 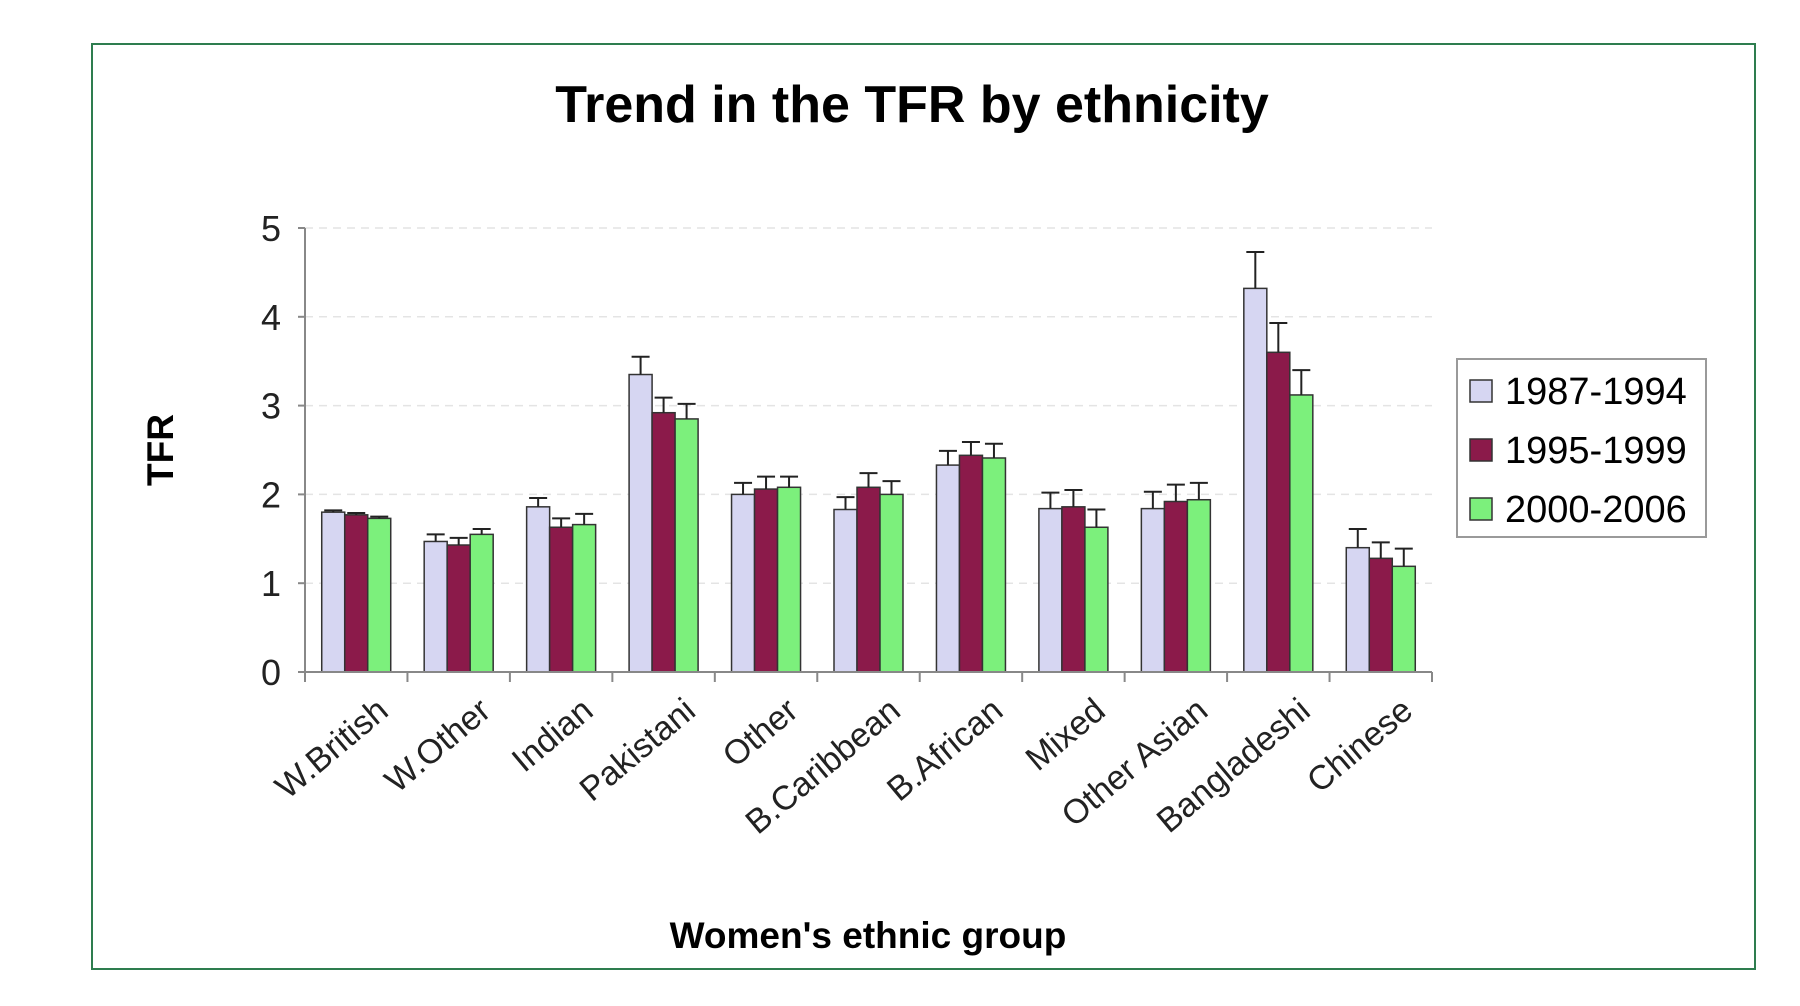 I want to click on legend-box, so click(x=1581, y=448).